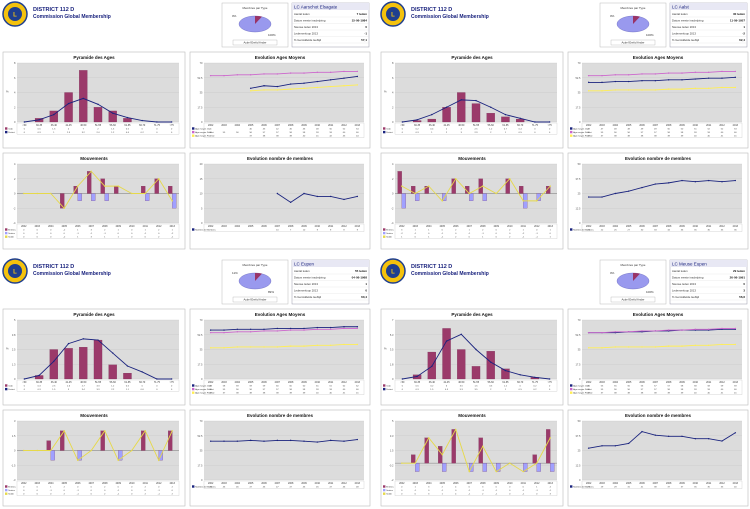 Image resolution: width=750 pixels, height=509 pixels. Describe the element at coordinates (668, 130) in the screenshot. I see `q1-c1-cell-0-6: 50` at that location.